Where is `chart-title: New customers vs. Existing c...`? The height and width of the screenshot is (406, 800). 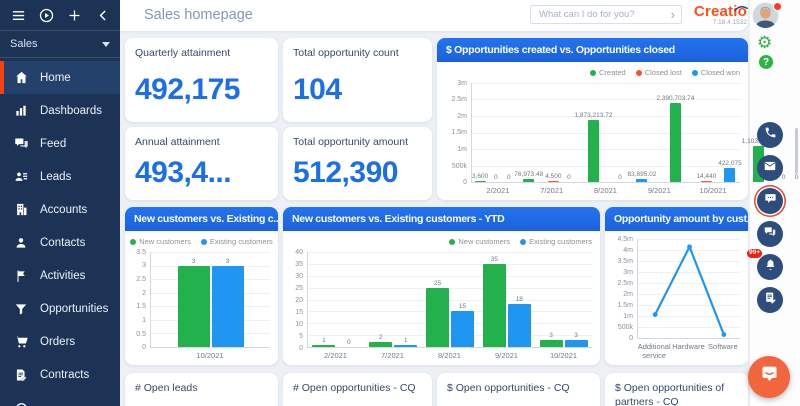 chart-title: New customers vs. Existing c... is located at coordinates (201, 219).